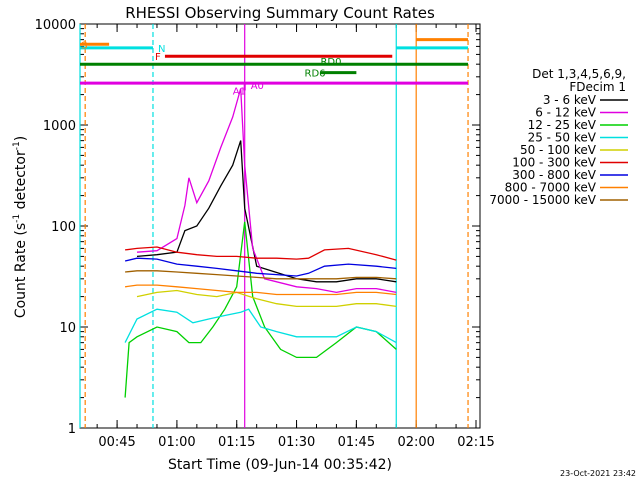 Image resolution: width=640 pixels, height=480 pixels. What do you see at coordinates (598, 473) in the screenshot?
I see `generation-timestamp: 23-Oct-2021 23:42` at bounding box center [598, 473].